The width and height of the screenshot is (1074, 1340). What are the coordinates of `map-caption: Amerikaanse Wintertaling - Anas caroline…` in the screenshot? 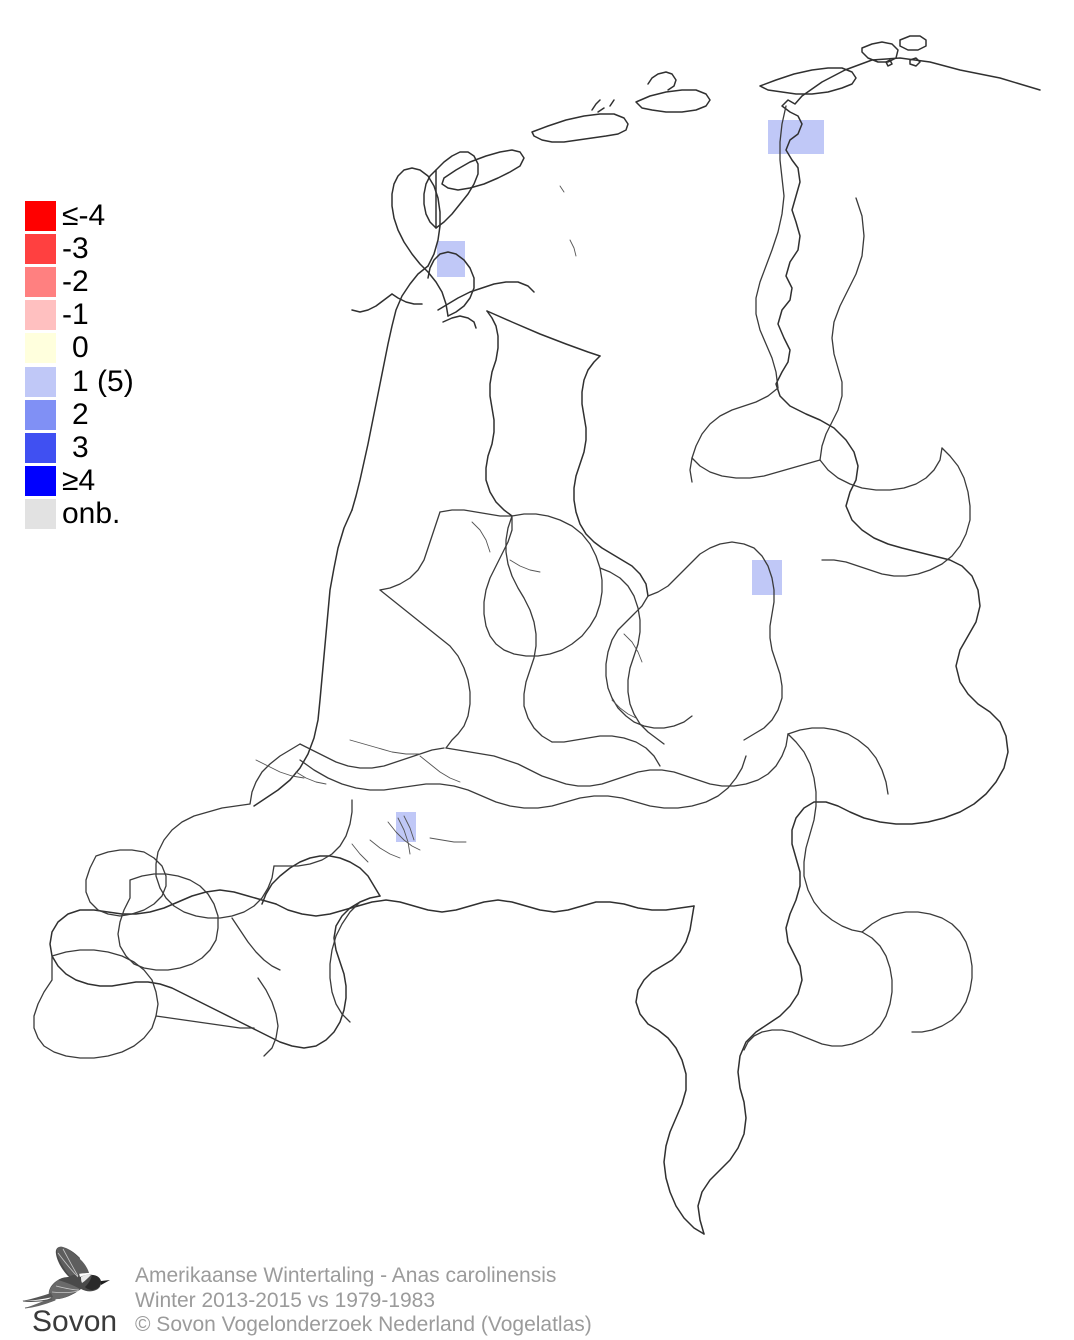 It's located at (363, 1301).